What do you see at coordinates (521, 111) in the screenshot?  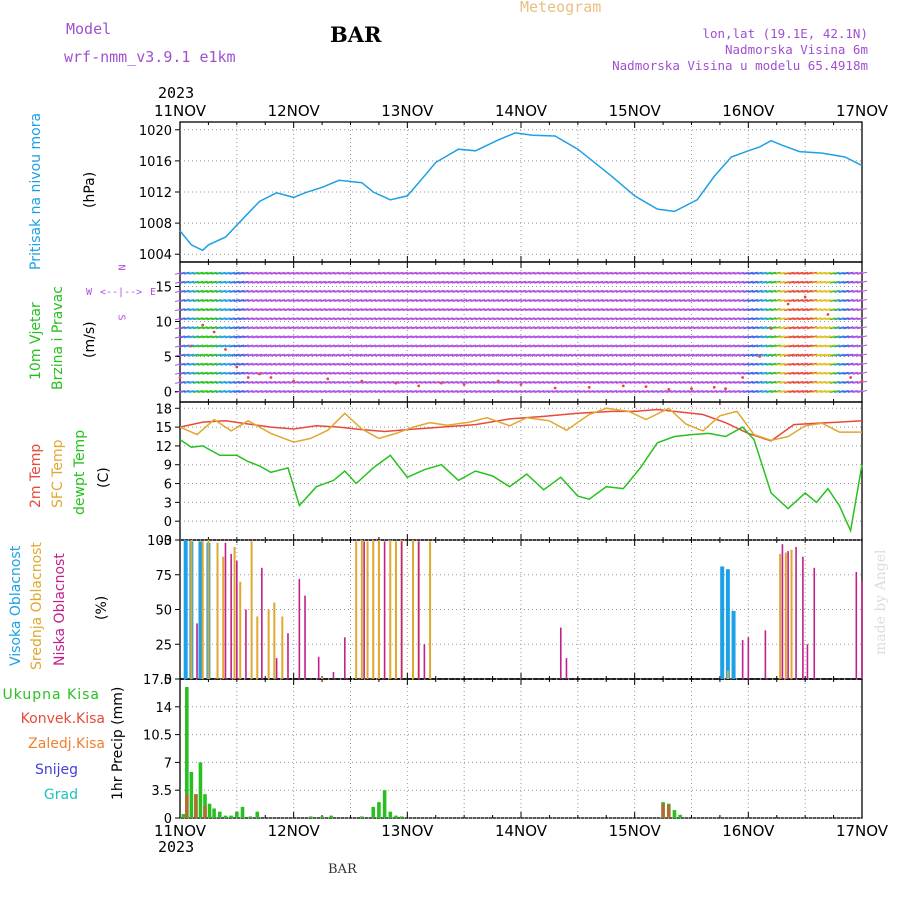 I see `x-tick-label-top: 14NOV` at bounding box center [521, 111].